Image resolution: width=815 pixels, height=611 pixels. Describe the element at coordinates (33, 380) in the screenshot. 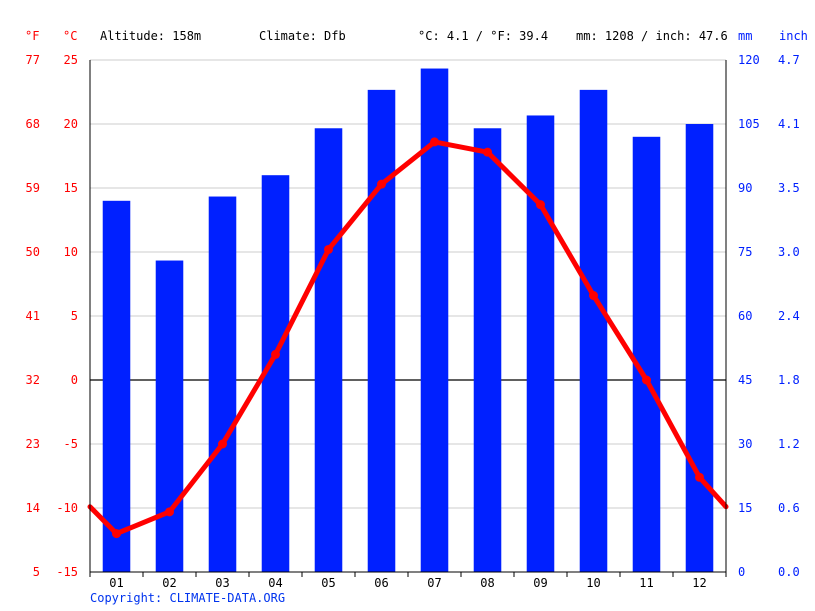

I see `fahrenheit-tick-label: 32` at that location.